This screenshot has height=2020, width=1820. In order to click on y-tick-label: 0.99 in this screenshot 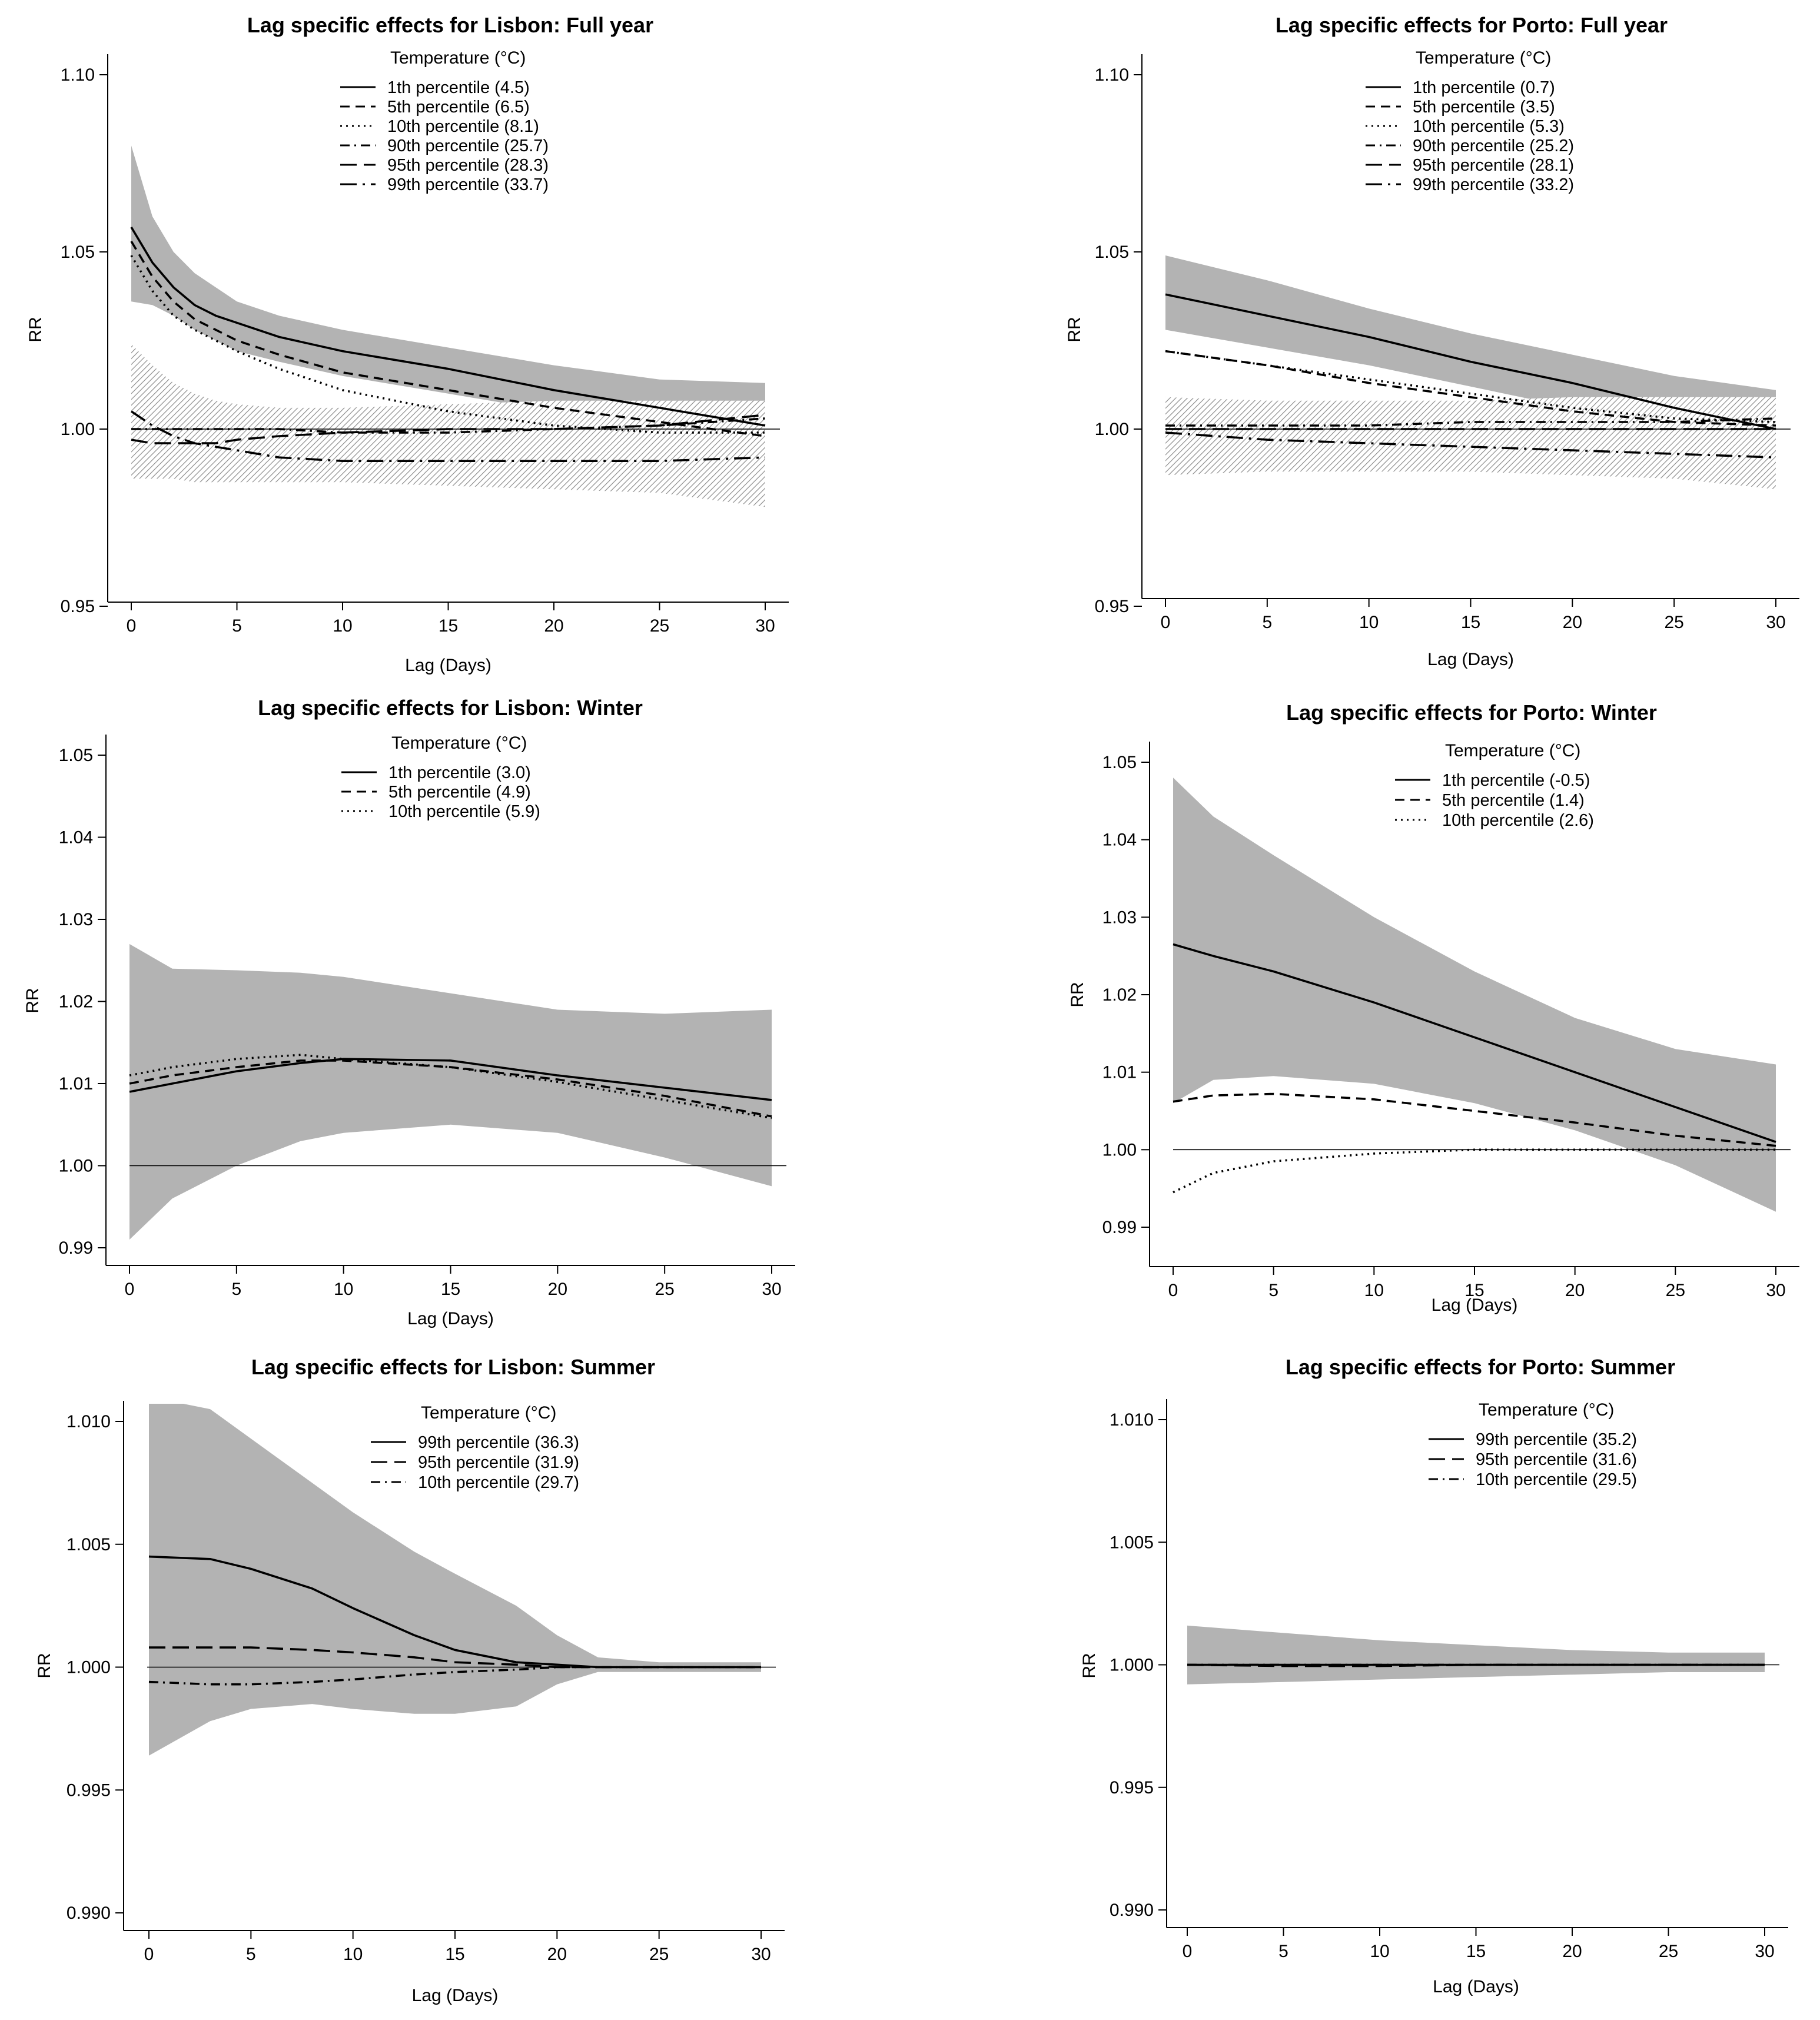, I will do `click(76, 1248)`.